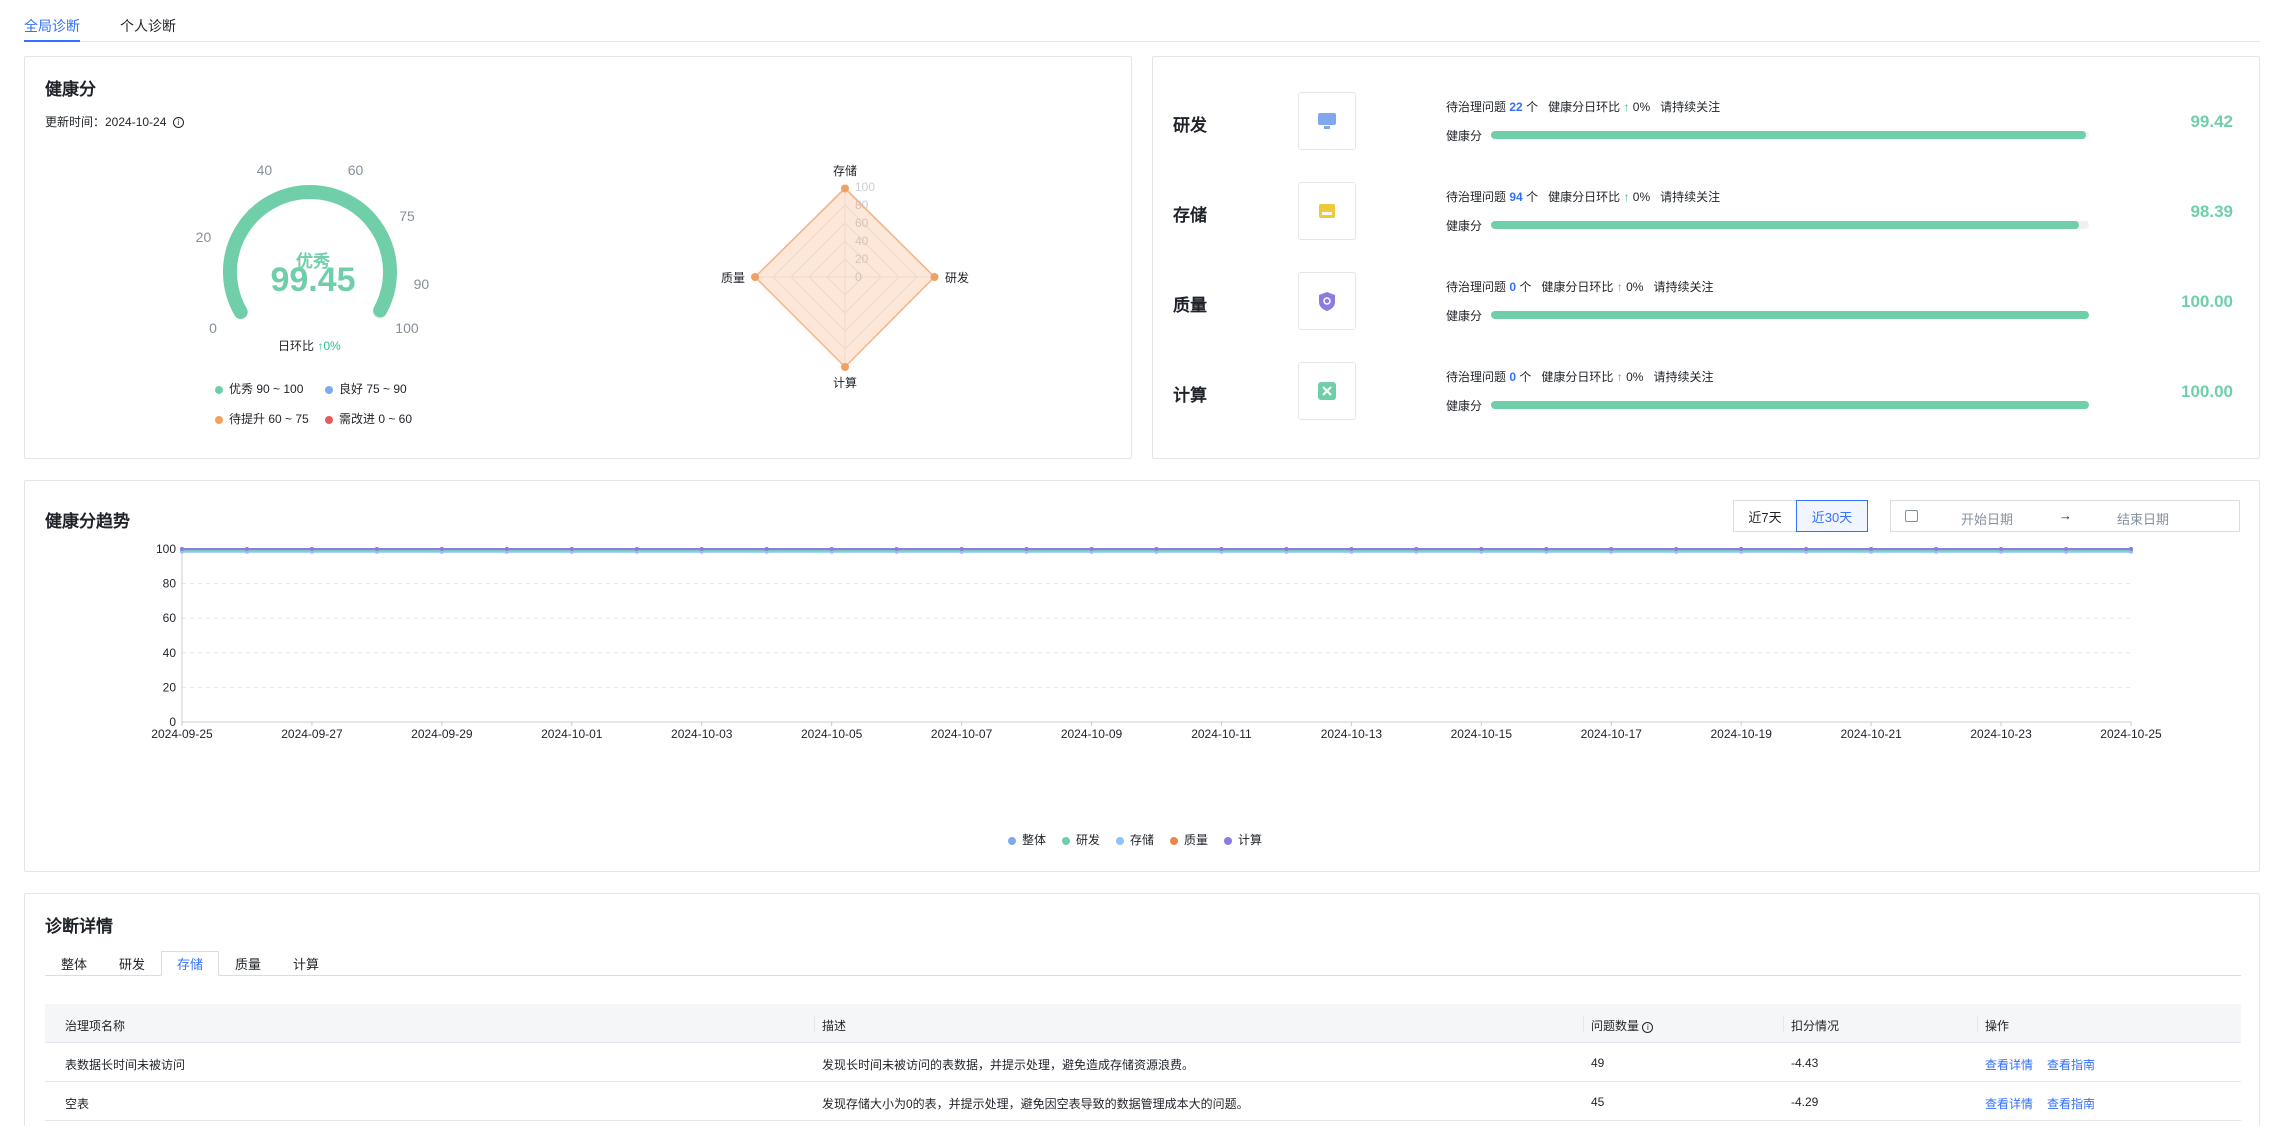 This screenshot has height=1126, width=2270. Describe the element at coordinates (1189, 840) in the screenshot. I see `legend-item: 质量` at that location.